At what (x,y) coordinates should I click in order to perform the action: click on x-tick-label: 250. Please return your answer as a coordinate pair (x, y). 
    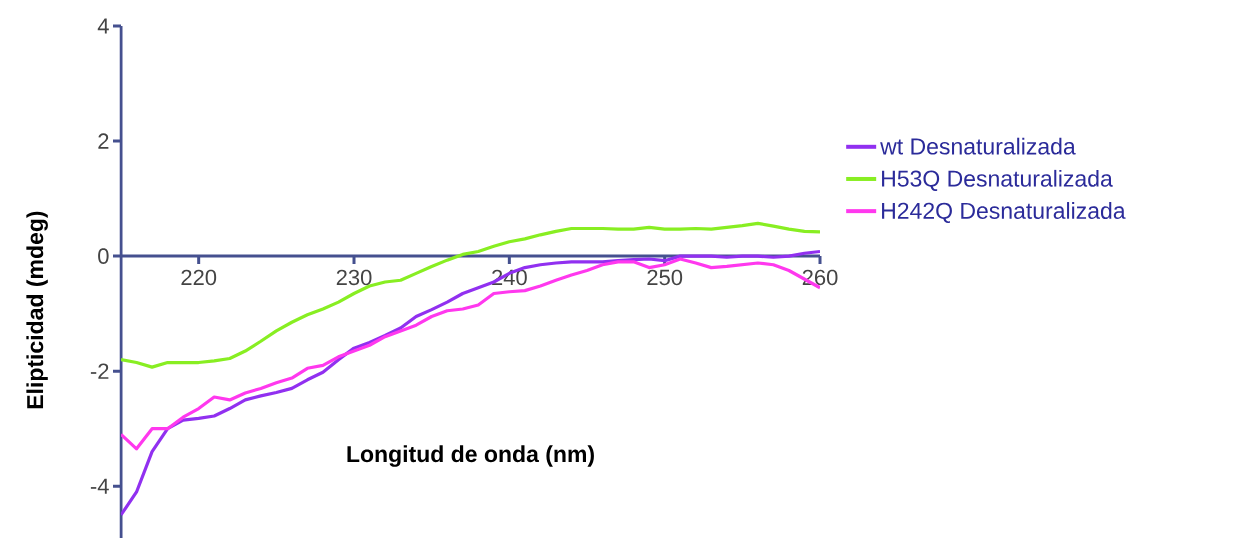
    Looking at the image, I should click on (665, 277).